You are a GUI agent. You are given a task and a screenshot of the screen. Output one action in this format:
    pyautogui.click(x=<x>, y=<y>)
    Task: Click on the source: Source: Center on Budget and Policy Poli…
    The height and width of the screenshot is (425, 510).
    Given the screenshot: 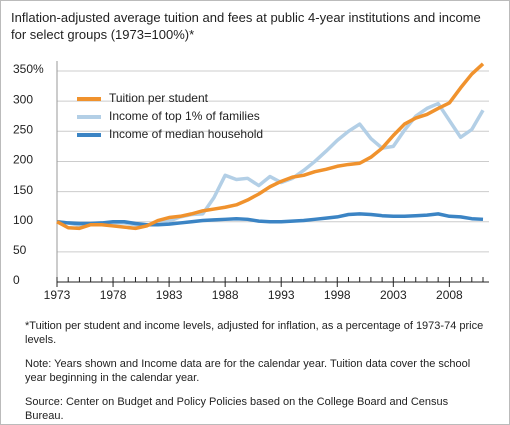 What is the action you would take?
    pyautogui.click(x=237, y=409)
    